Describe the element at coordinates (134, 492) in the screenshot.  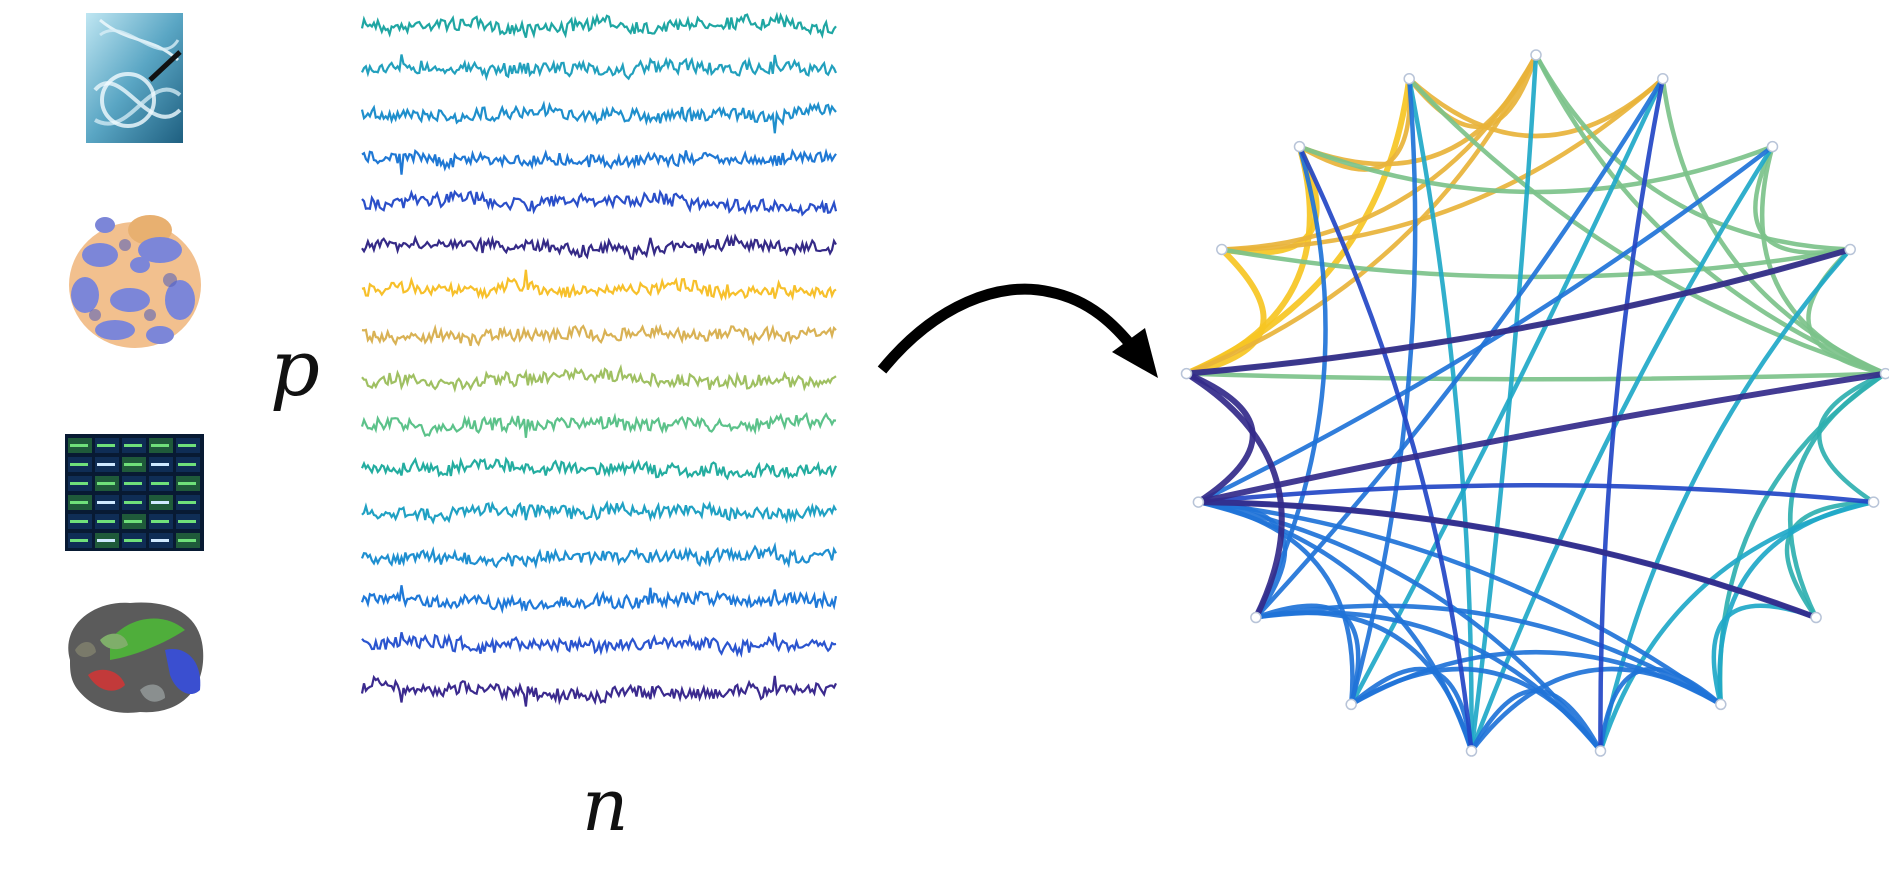
I see `stock-board-icon` at that location.